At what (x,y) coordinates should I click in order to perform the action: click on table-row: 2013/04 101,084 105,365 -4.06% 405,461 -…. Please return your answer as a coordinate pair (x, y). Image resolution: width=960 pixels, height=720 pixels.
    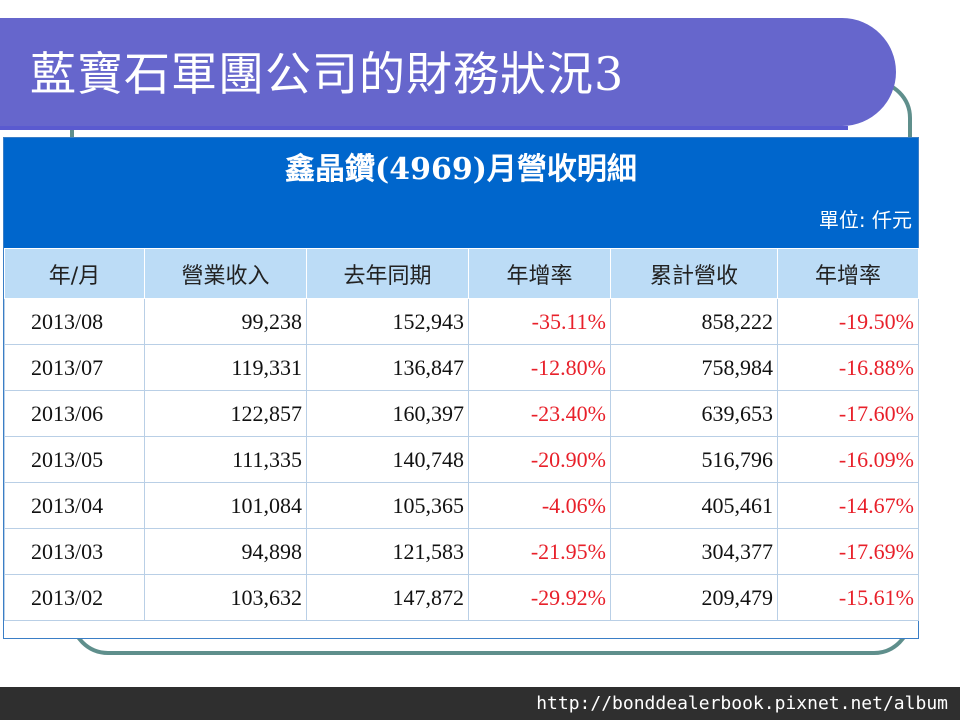
    Looking at the image, I should click on (461, 505).